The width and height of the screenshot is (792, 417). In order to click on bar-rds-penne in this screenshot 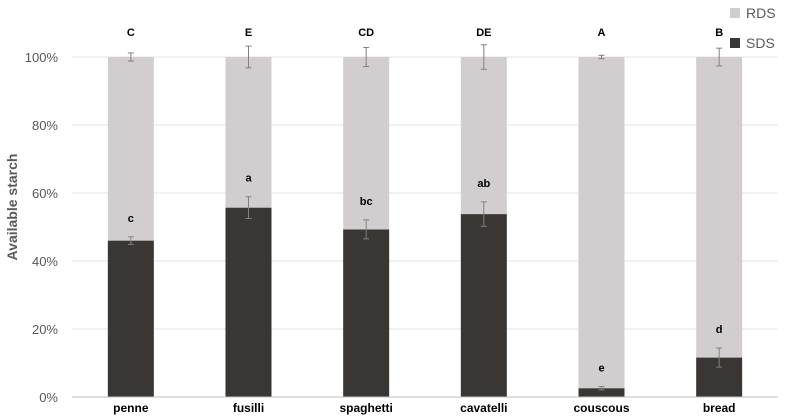, I will do `click(130, 149)`.